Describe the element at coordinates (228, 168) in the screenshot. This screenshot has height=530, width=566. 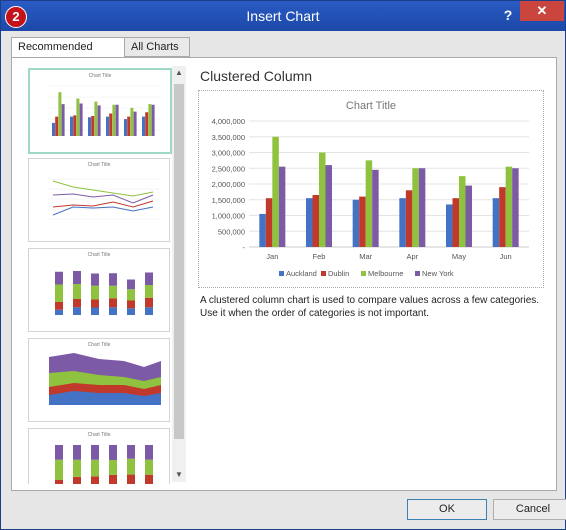
I see `y-tick-label: 2,500,000` at that location.